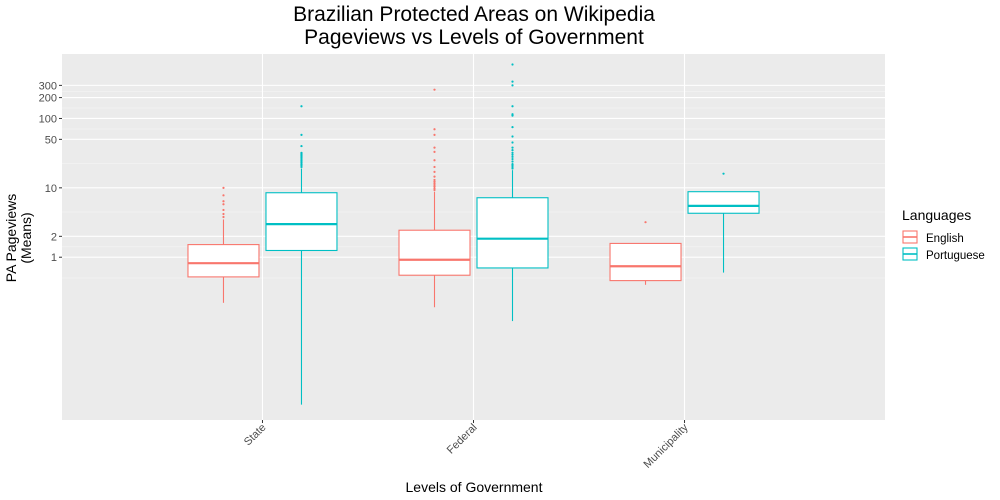 The width and height of the screenshot is (1000, 500). I want to click on box-english-municipality, so click(645, 253).